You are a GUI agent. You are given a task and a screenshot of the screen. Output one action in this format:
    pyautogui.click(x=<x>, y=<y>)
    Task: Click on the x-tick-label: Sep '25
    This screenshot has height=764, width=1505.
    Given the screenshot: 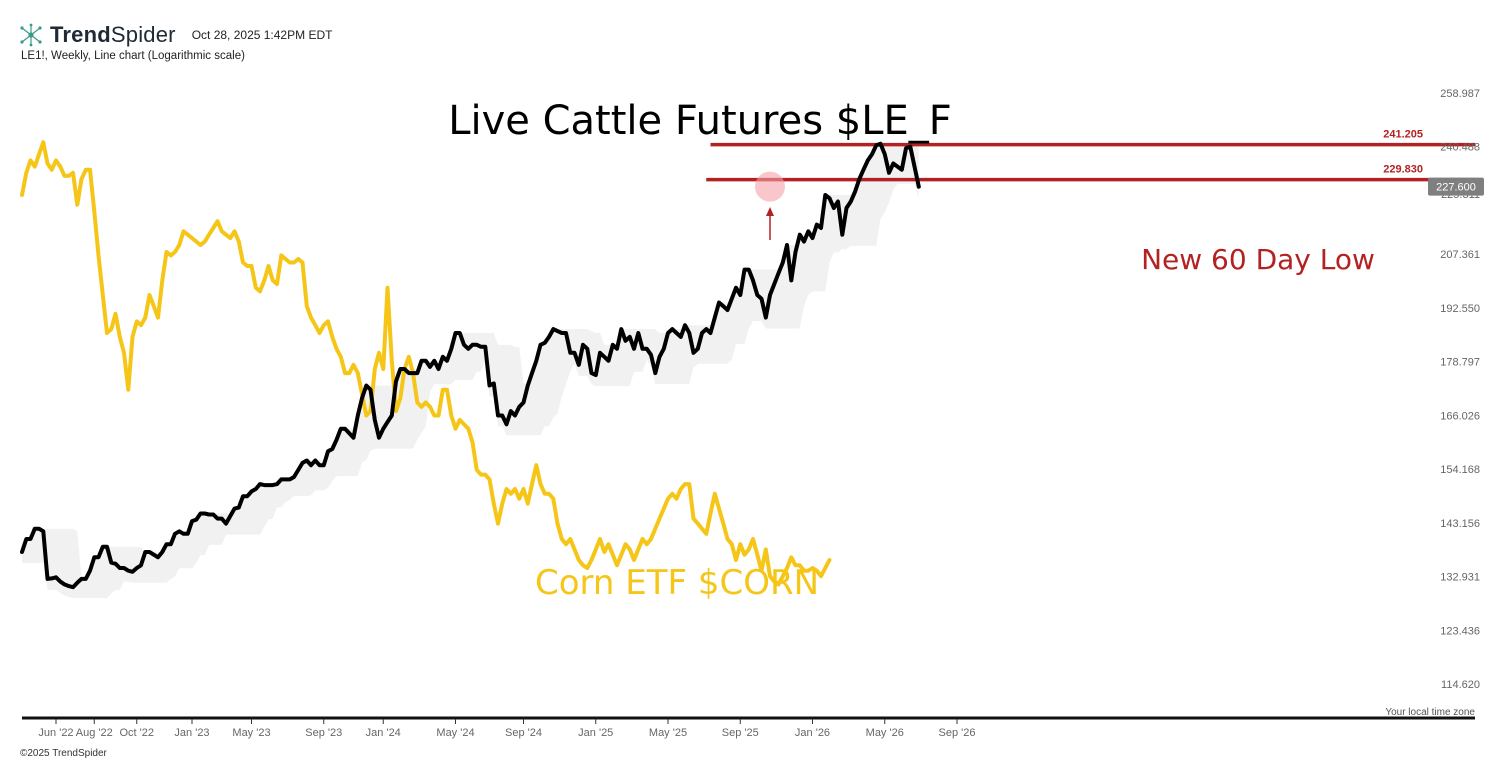 What is the action you would take?
    pyautogui.click(x=740, y=733)
    